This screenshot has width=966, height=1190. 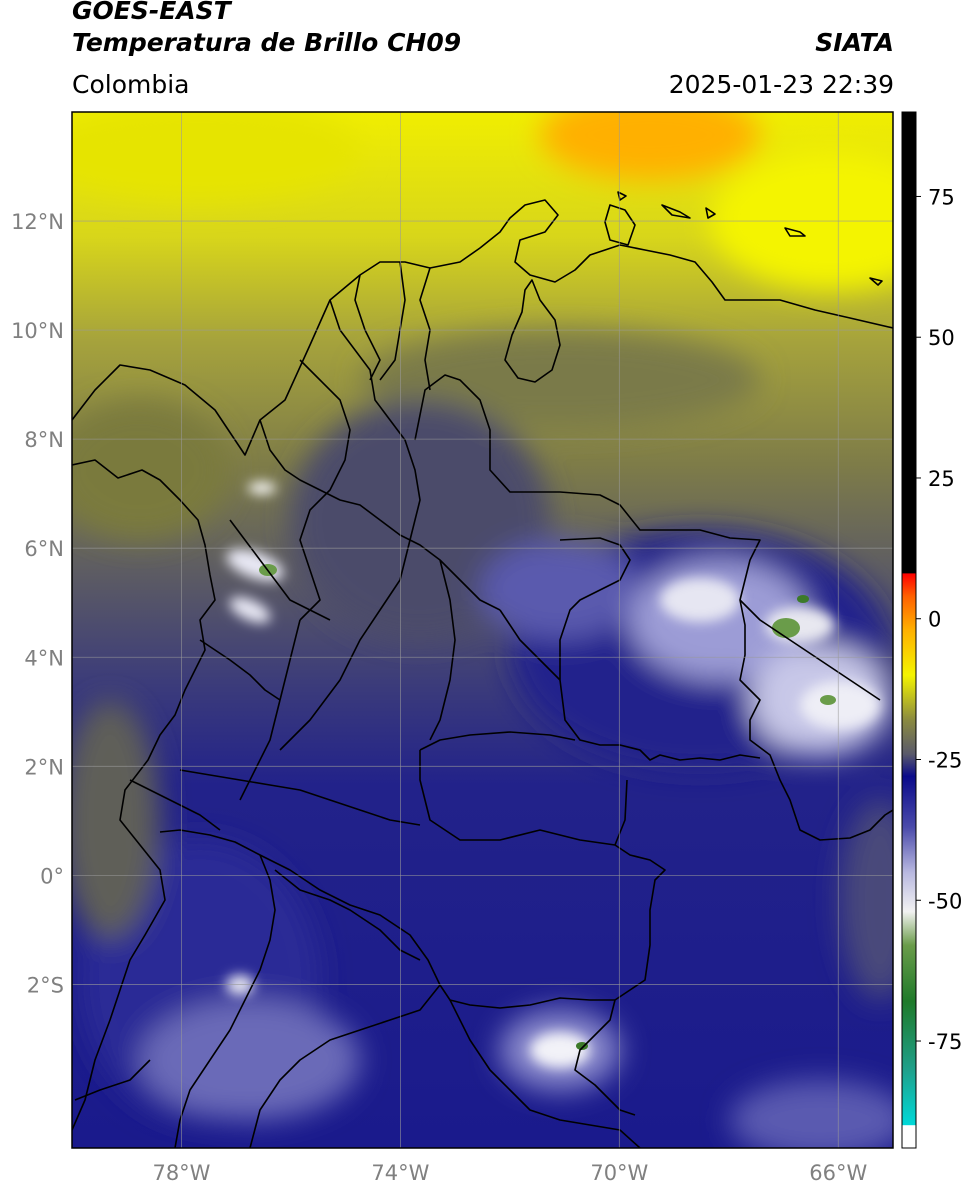 What do you see at coordinates (267, 42) in the screenshot?
I see `product-title: Temperatura de Brillo CH09` at bounding box center [267, 42].